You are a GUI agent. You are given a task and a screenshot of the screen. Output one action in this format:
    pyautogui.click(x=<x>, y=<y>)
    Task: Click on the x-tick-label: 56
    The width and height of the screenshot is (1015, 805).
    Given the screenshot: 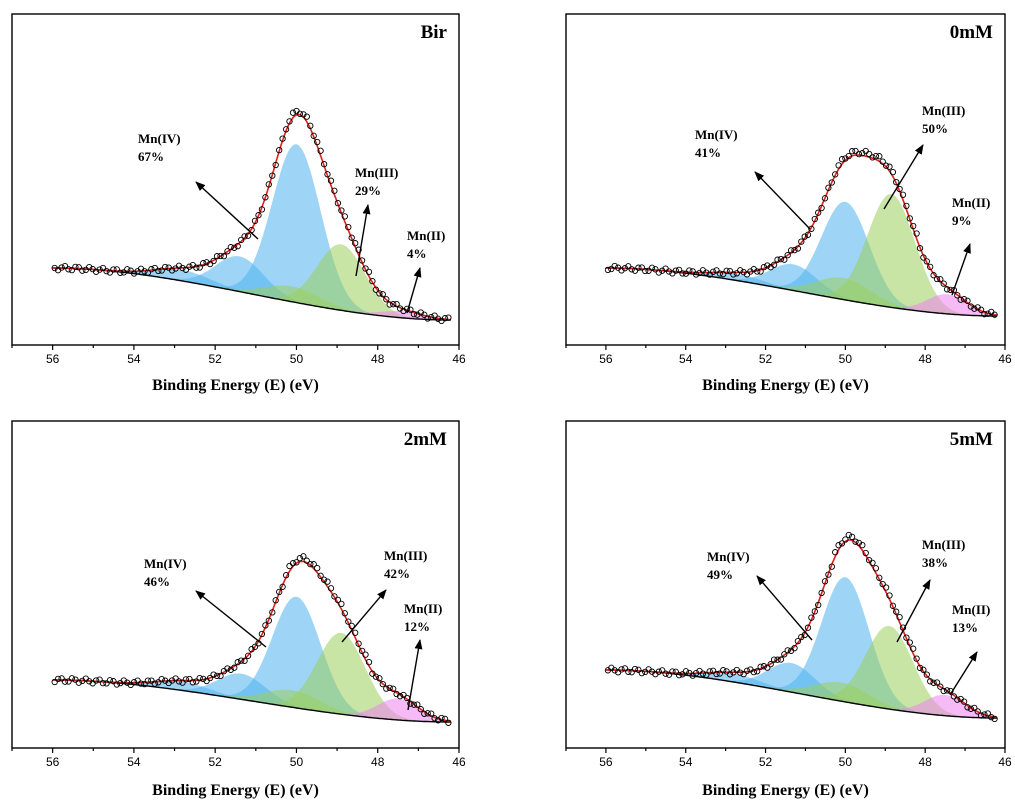 What is the action you would take?
    pyautogui.click(x=53, y=762)
    